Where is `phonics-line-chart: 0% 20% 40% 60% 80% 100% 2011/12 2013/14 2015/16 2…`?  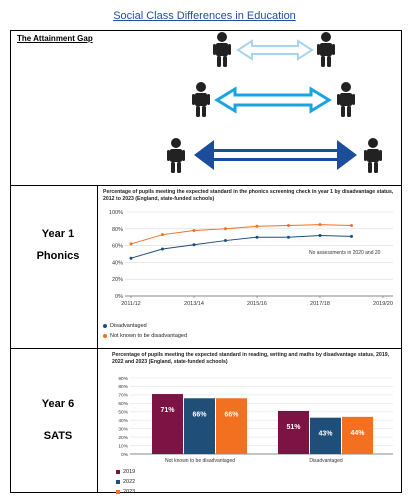
phonics-line-chart: 0% 20% 40% 60% 80% 100% 2011/12 2013/14 2015/16 2… is located at coordinates (251, 258).